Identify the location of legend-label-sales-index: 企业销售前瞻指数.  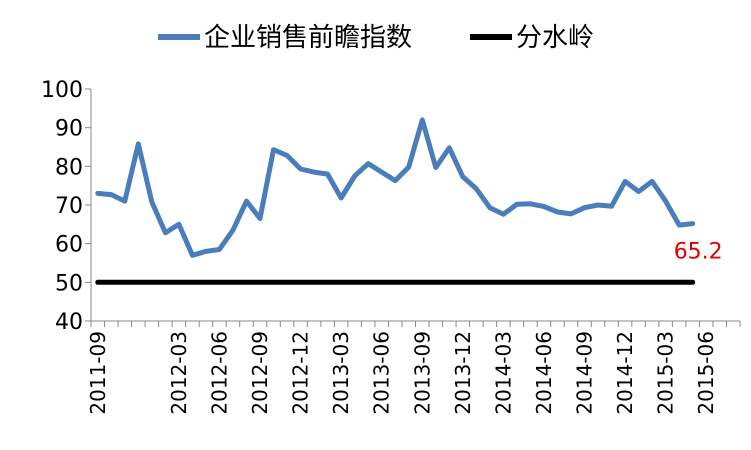
(308, 38).